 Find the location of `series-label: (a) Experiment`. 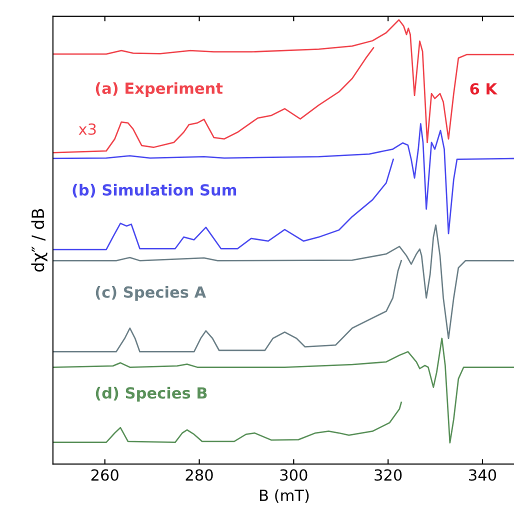

series-label: (a) Experiment is located at coordinates (159, 89).